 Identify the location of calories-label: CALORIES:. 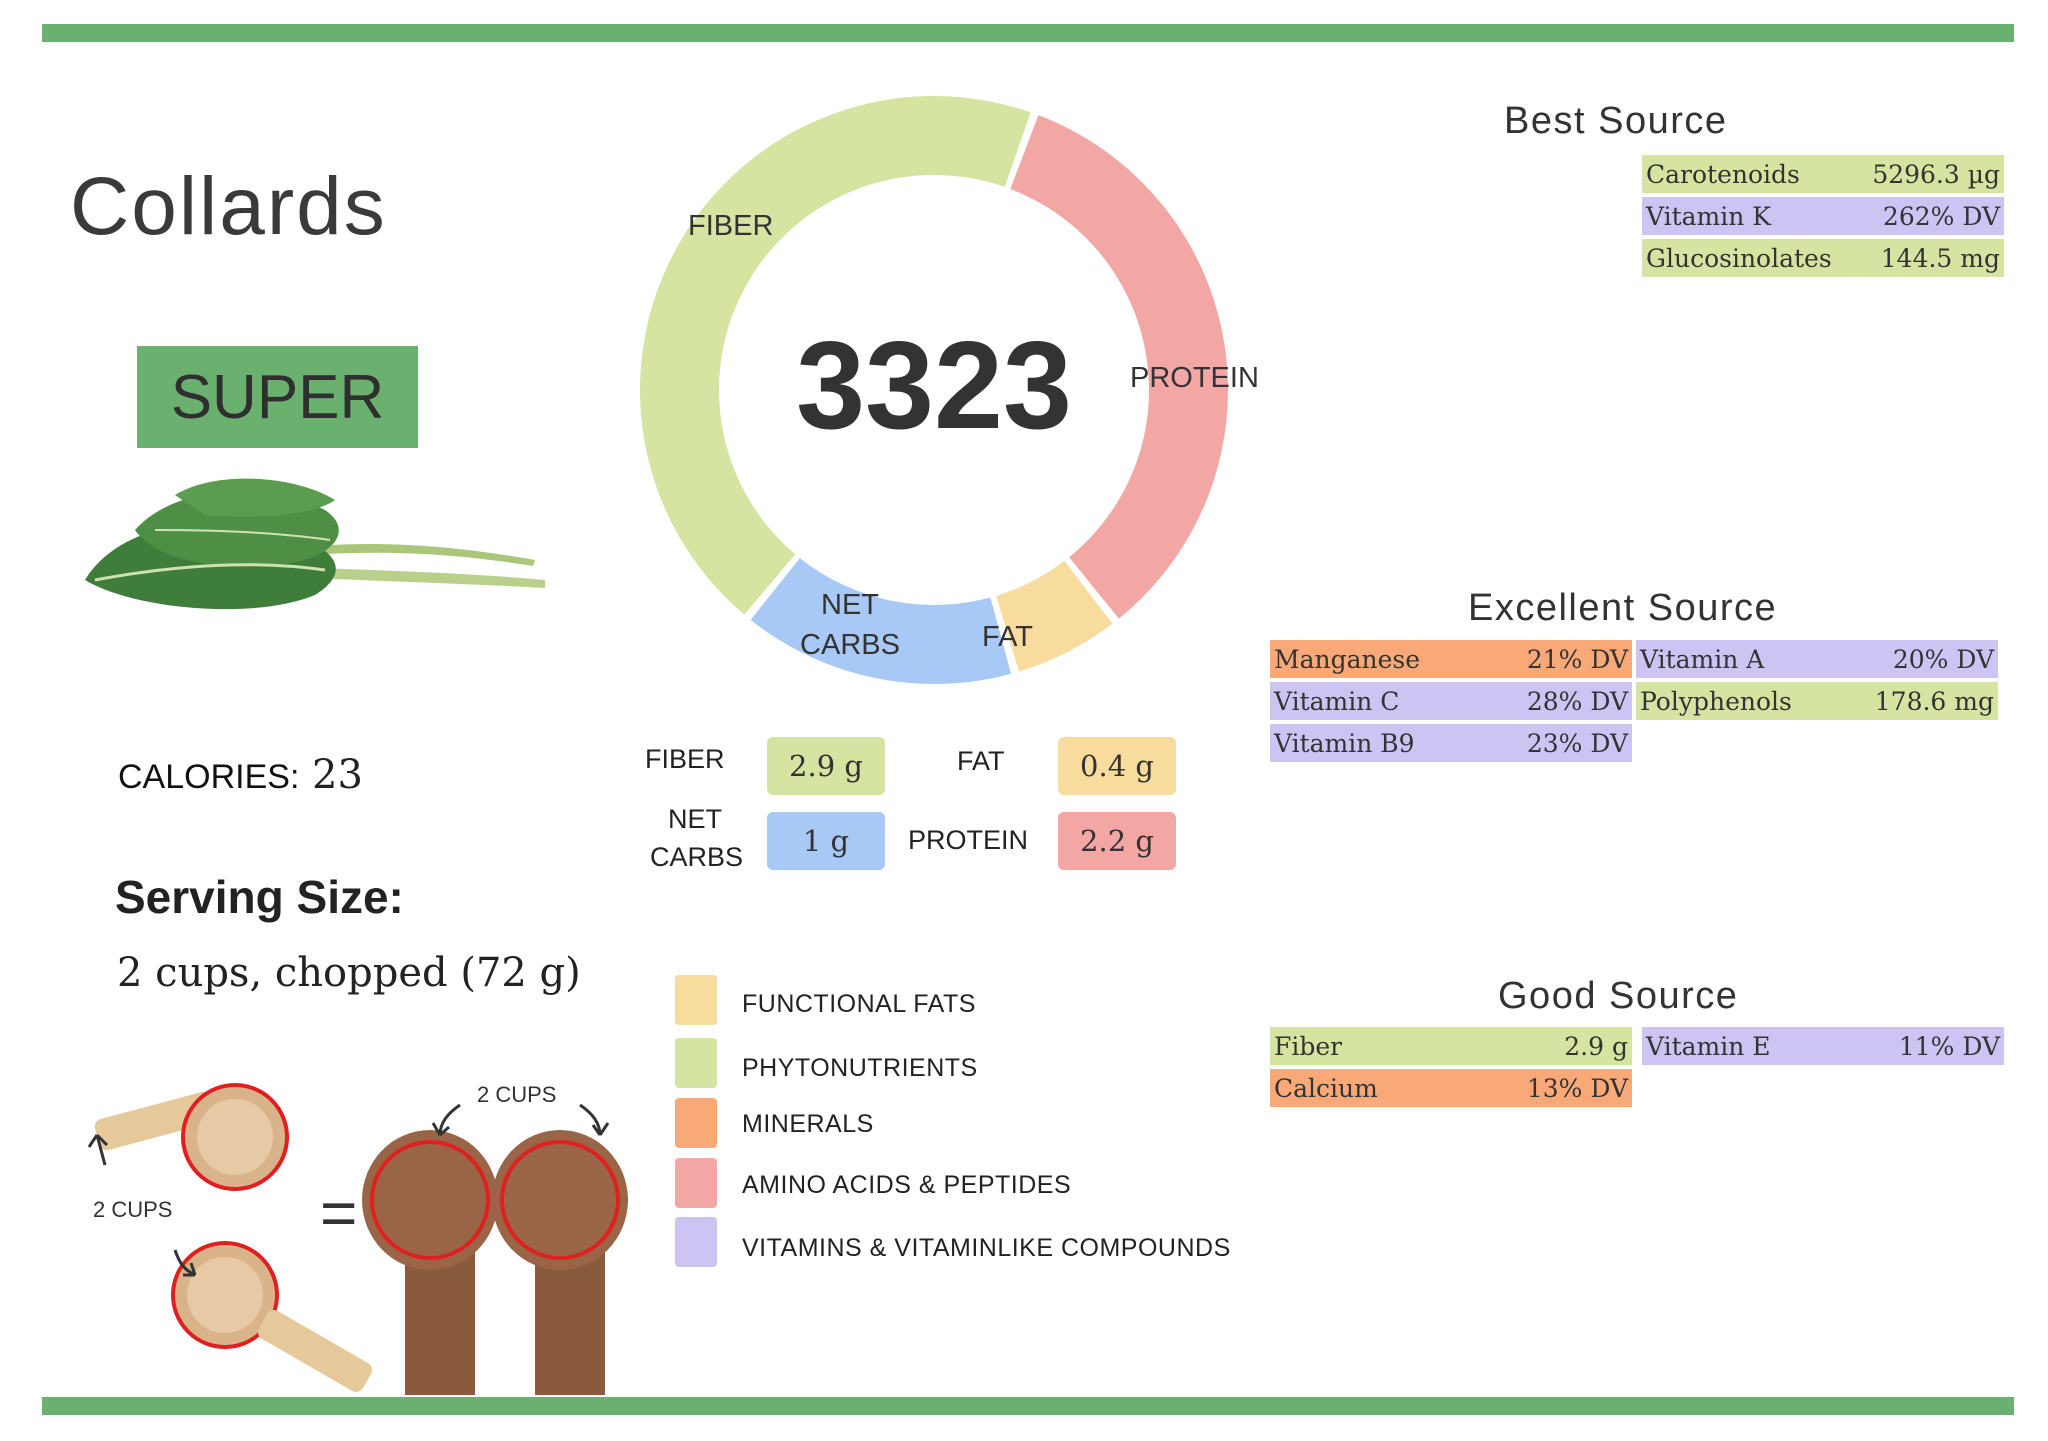
(209, 777).